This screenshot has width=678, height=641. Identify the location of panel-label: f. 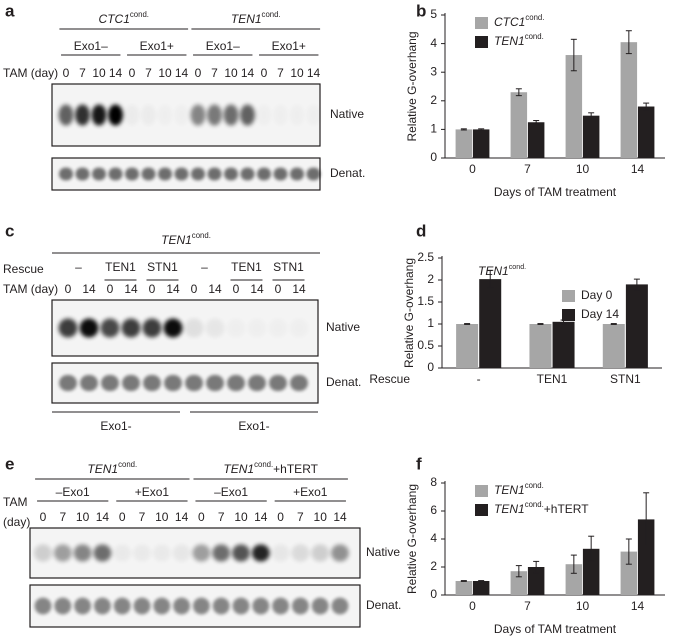
(419, 463).